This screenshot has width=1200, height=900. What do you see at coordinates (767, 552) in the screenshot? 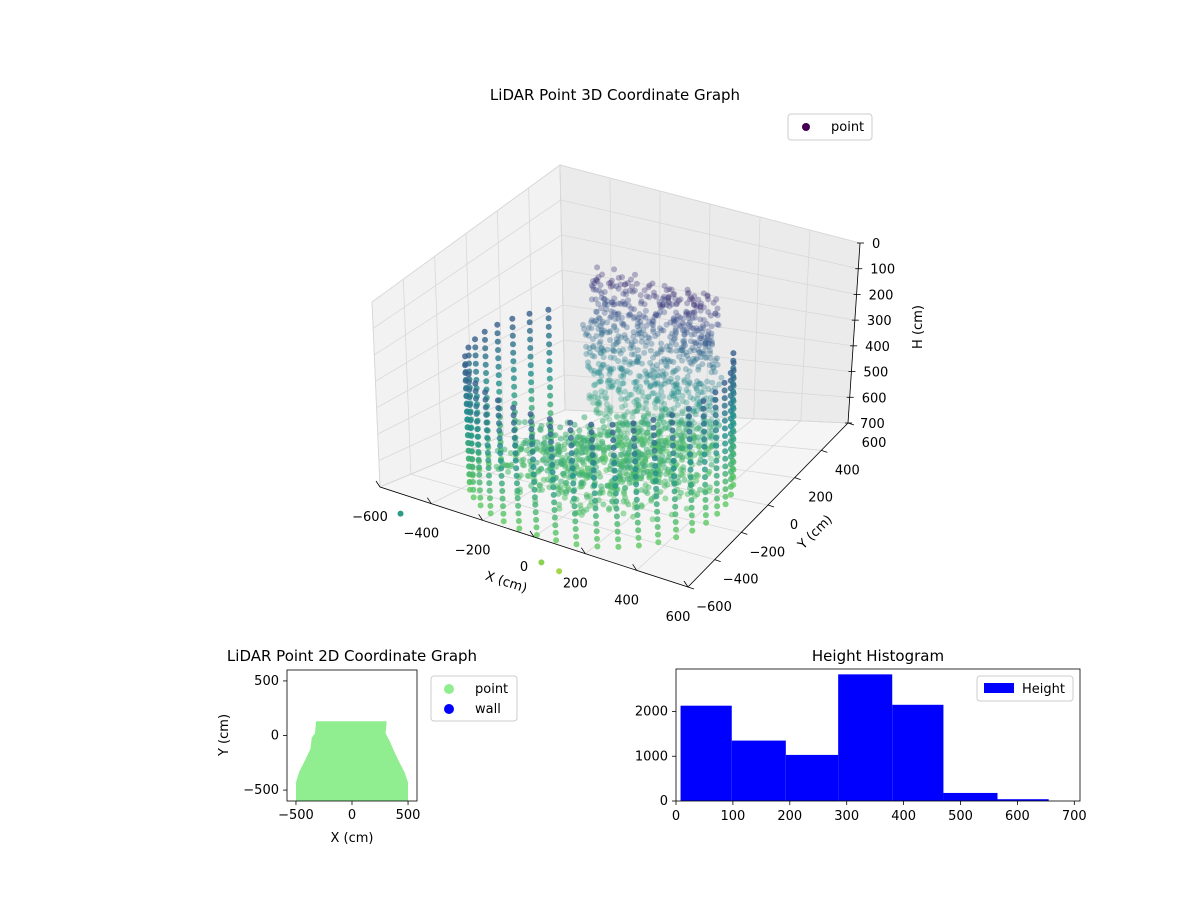
I see `y-tick-label-3d: −200` at bounding box center [767, 552].